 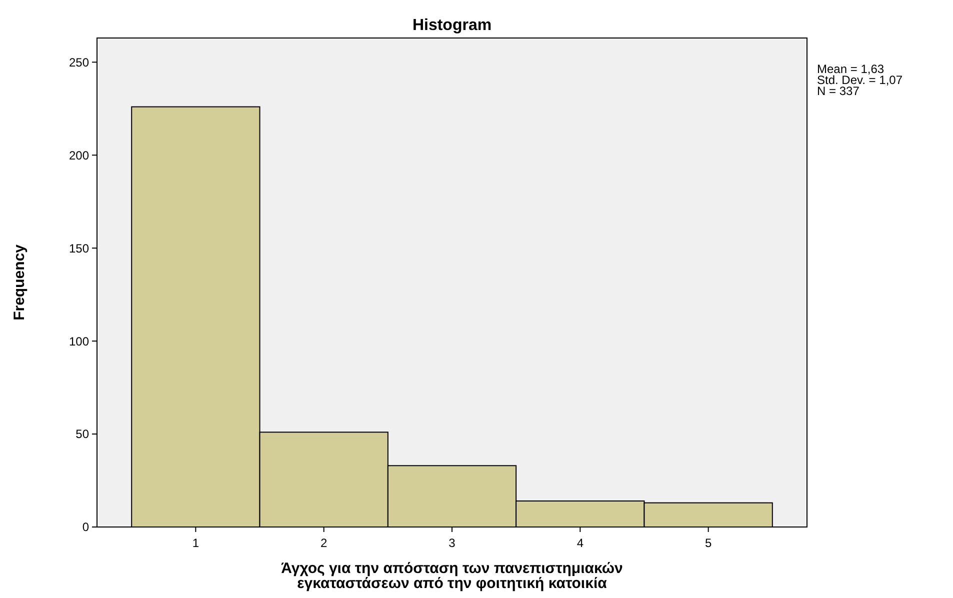 What do you see at coordinates (79, 62) in the screenshot?
I see `y-tick-label: 250` at bounding box center [79, 62].